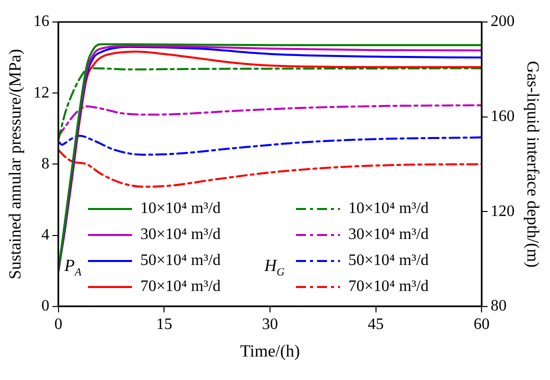 This screenshot has height=380, width=550. I want to click on x-tick-label: 15, so click(164, 325).